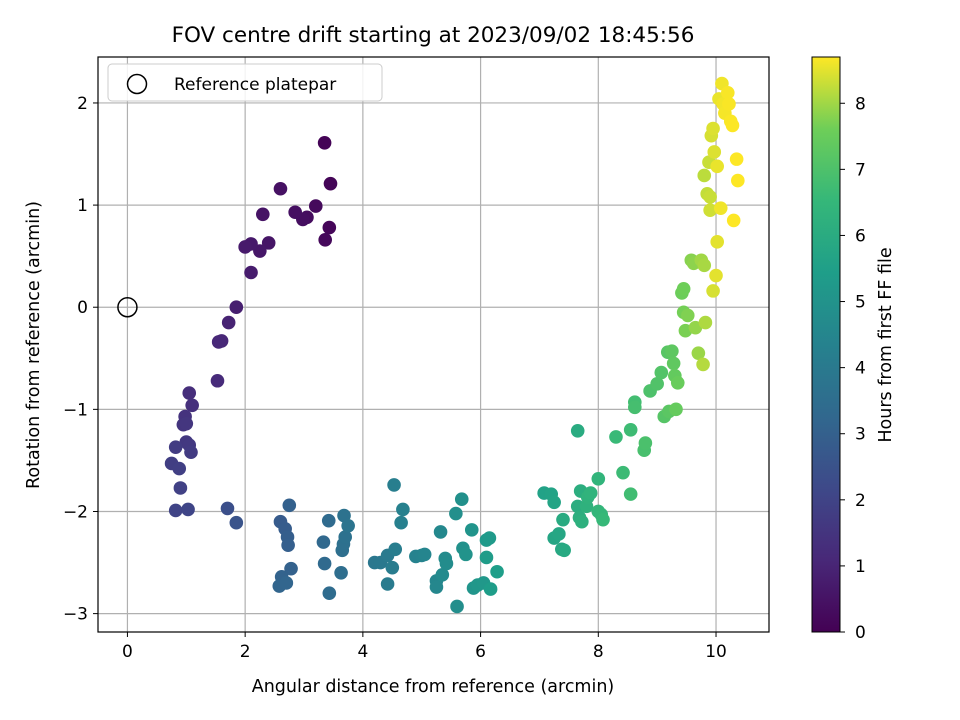 The width and height of the screenshot is (960, 720). Describe the element at coordinates (255, 85) in the screenshot. I see `legend-label: Reference platepar` at that location.